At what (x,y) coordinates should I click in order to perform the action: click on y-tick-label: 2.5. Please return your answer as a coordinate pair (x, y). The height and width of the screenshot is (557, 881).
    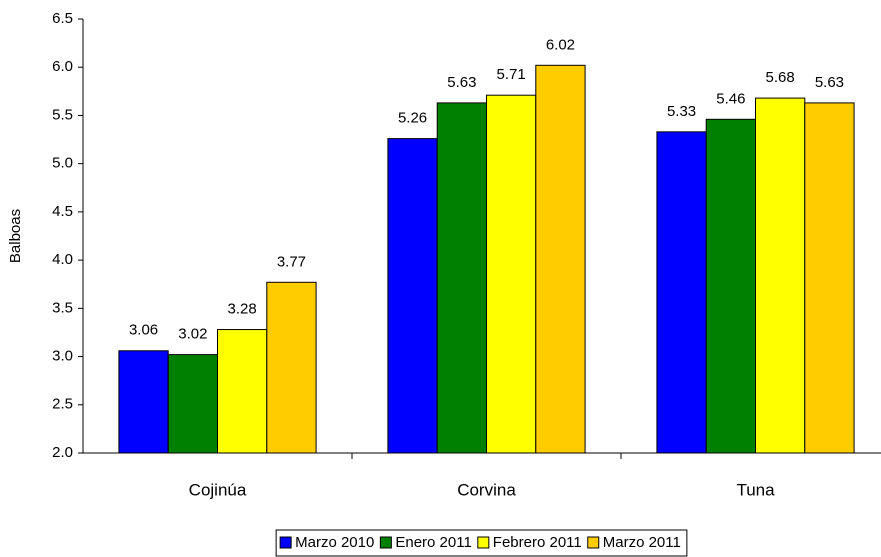
    Looking at the image, I should click on (62, 404).